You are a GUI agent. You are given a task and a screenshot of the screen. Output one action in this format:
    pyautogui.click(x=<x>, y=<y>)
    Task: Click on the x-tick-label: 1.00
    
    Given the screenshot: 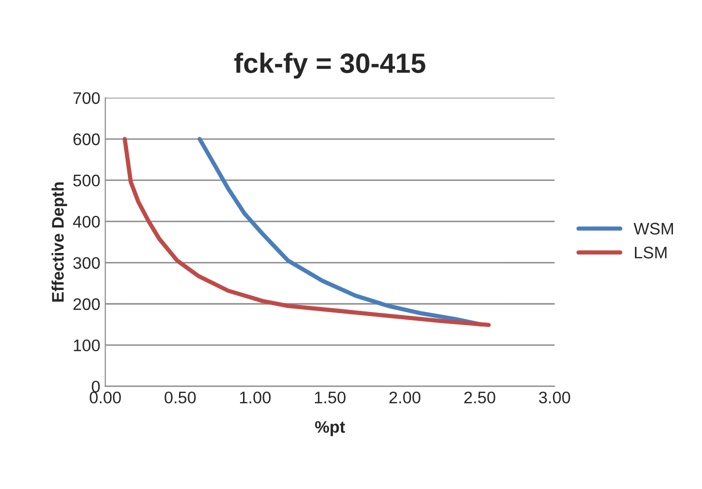 What is the action you would take?
    pyautogui.click(x=255, y=398)
    